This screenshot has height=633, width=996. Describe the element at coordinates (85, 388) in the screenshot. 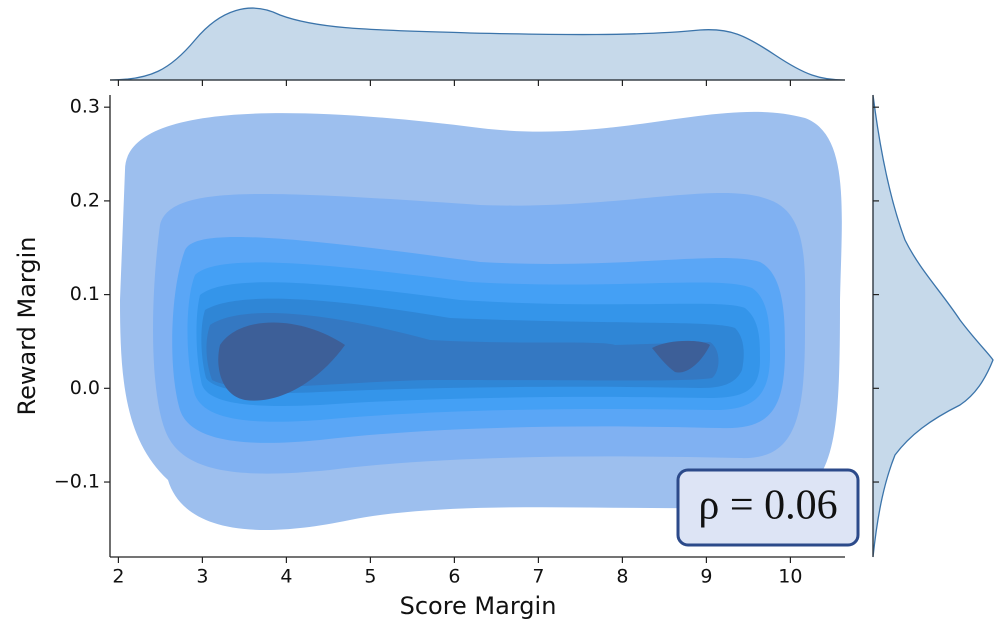

I see `y-tick-label: 0.0` at that location.